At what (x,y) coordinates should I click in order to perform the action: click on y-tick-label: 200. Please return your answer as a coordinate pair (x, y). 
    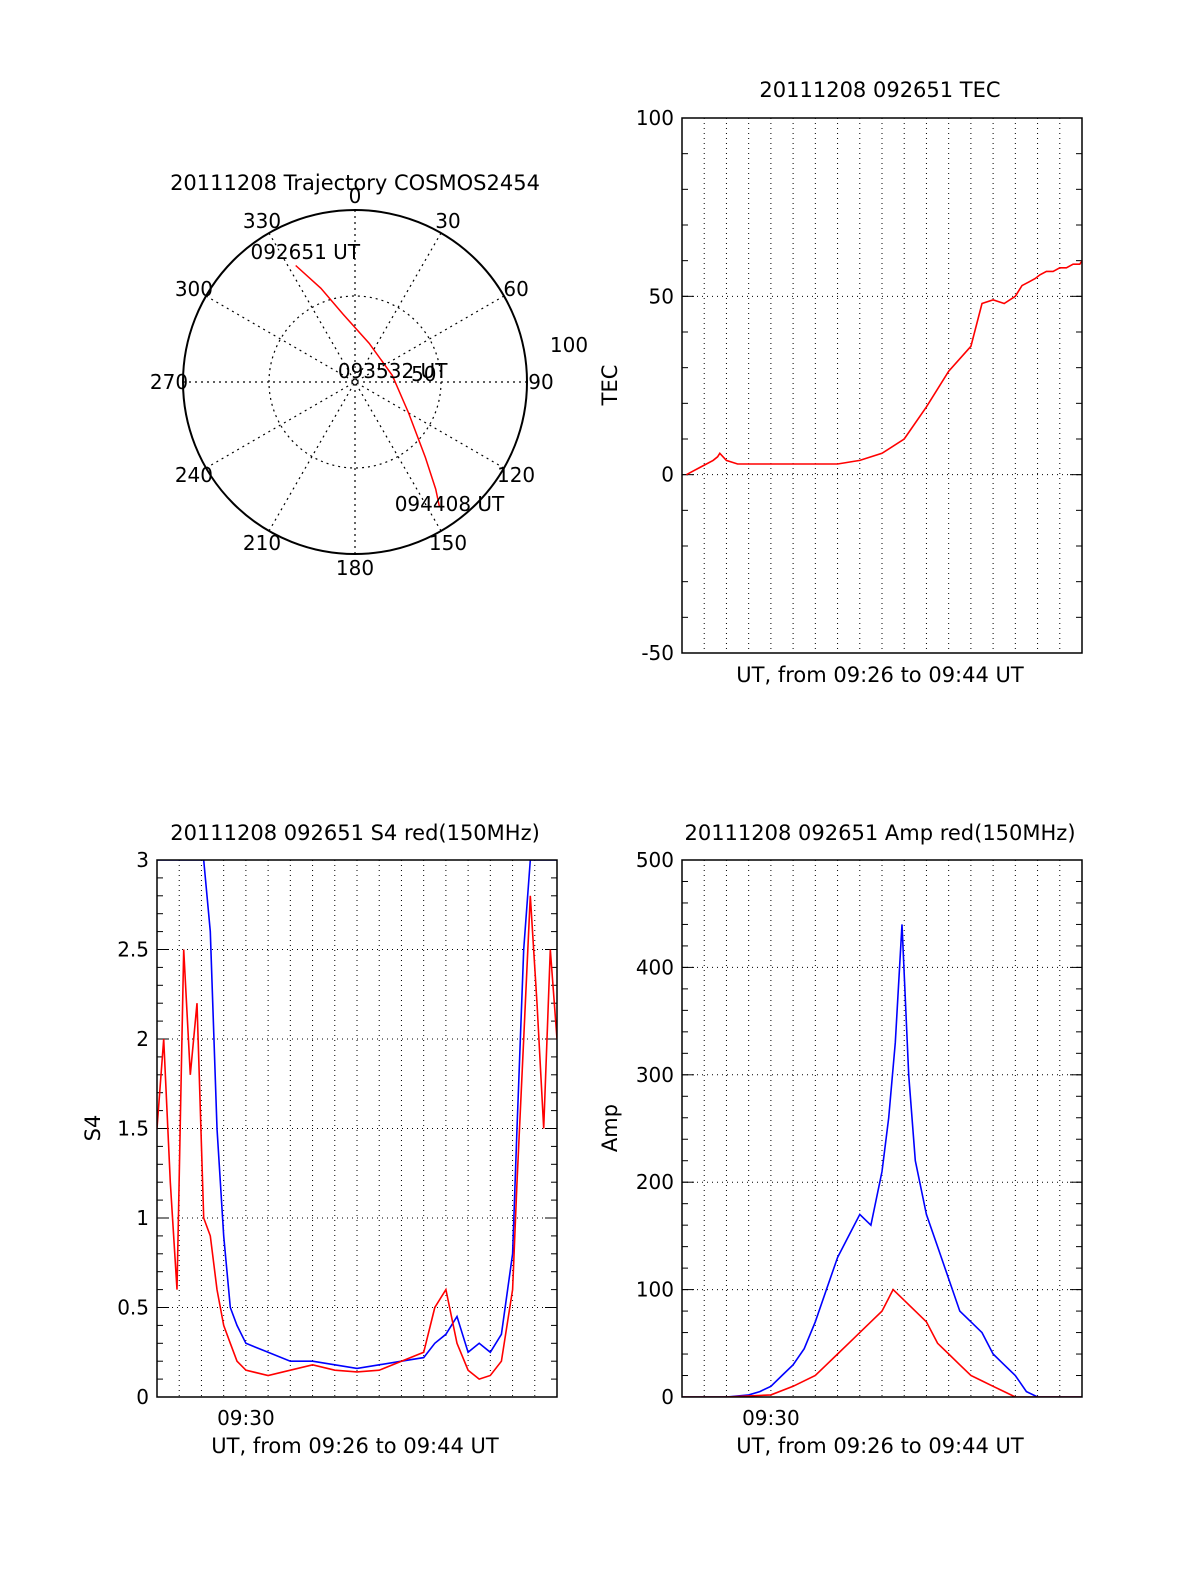
    Looking at the image, I should click on (655, 1182).